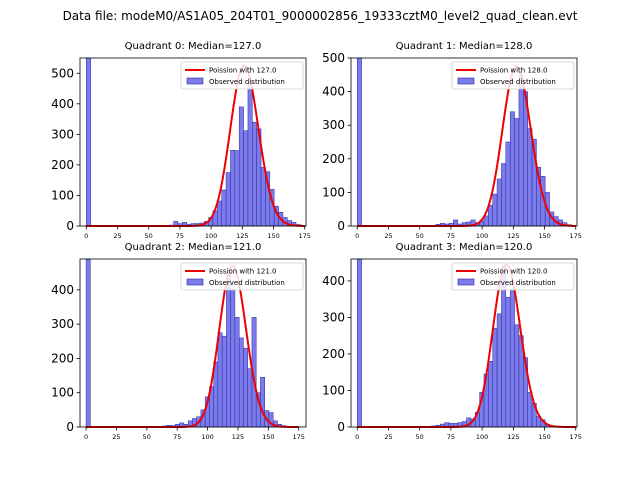 Image resolution: width=640 pixels, height=480 pixels. Describe the element at coordinates (464, 46) in the screenshot. I see `panel-title: Quadrant 1: Median=128.0` at that location.